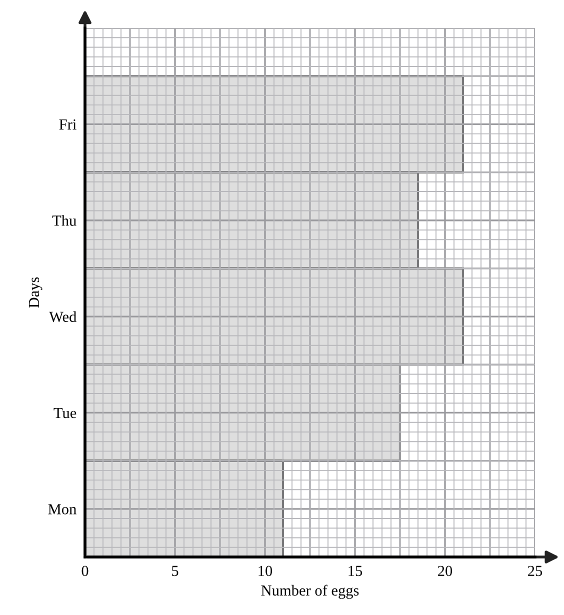 The image size is (564, 615). What do you see at coordinates (355, 571) in the screenshot?
I see `x-tick-label: 15` at bounding box center [355, 571].